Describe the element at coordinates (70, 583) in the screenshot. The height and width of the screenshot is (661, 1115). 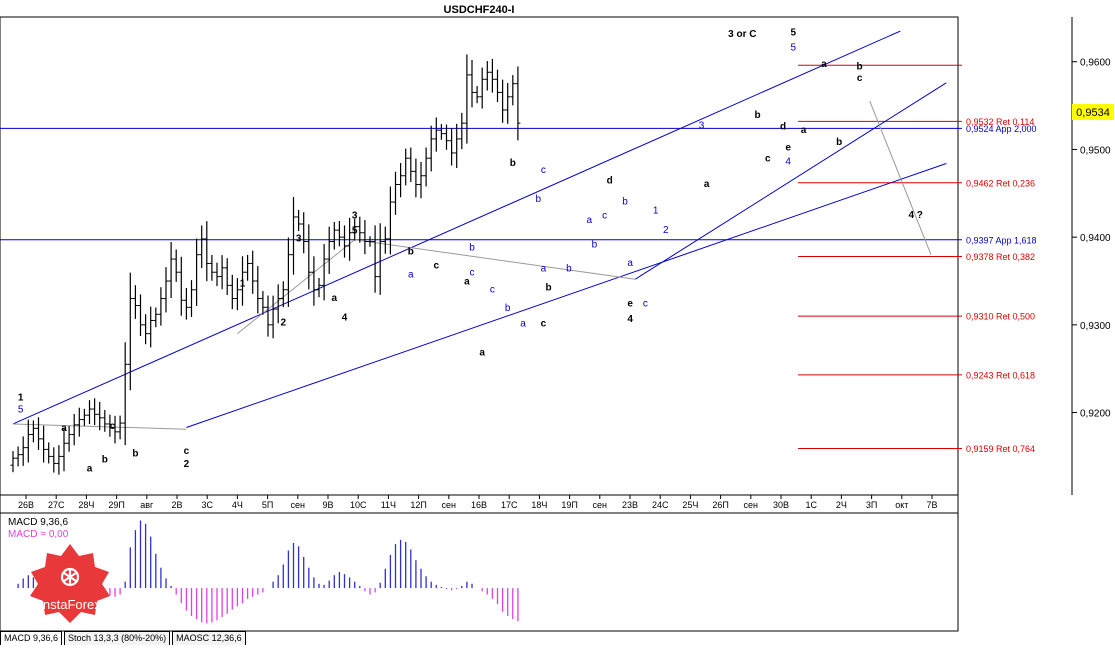
I see `instaforex-logo: InstaForex` at that location.